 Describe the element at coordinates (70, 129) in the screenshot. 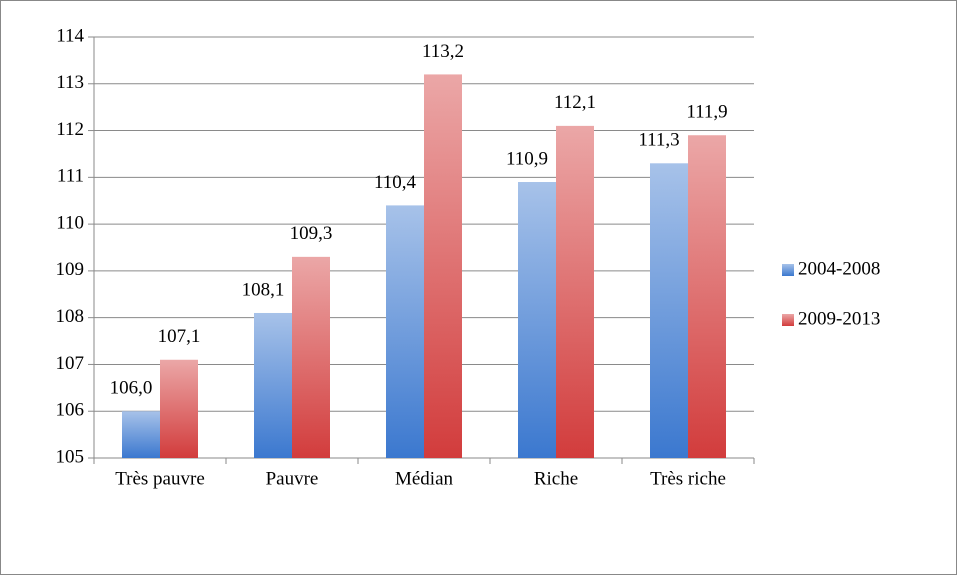

I see `y-tick-label: 112` at that location.